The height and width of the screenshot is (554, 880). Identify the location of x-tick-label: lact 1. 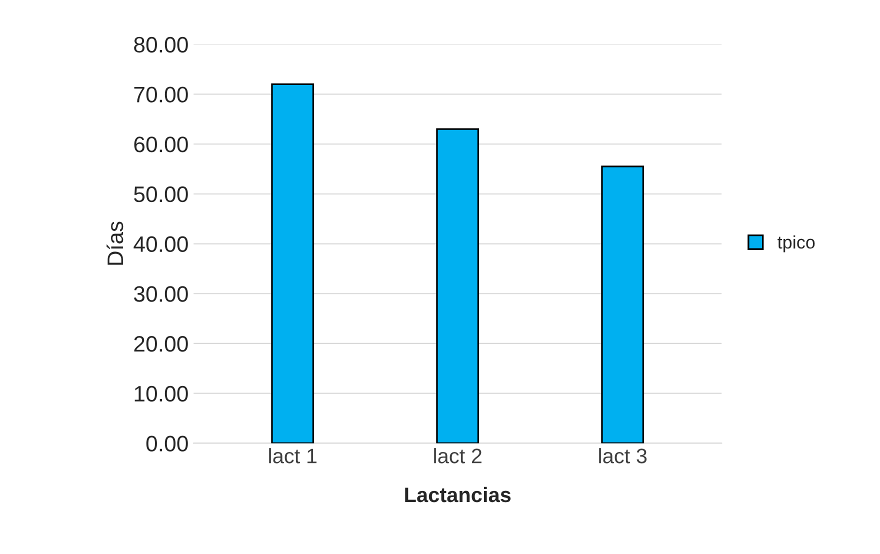
(292, 456).